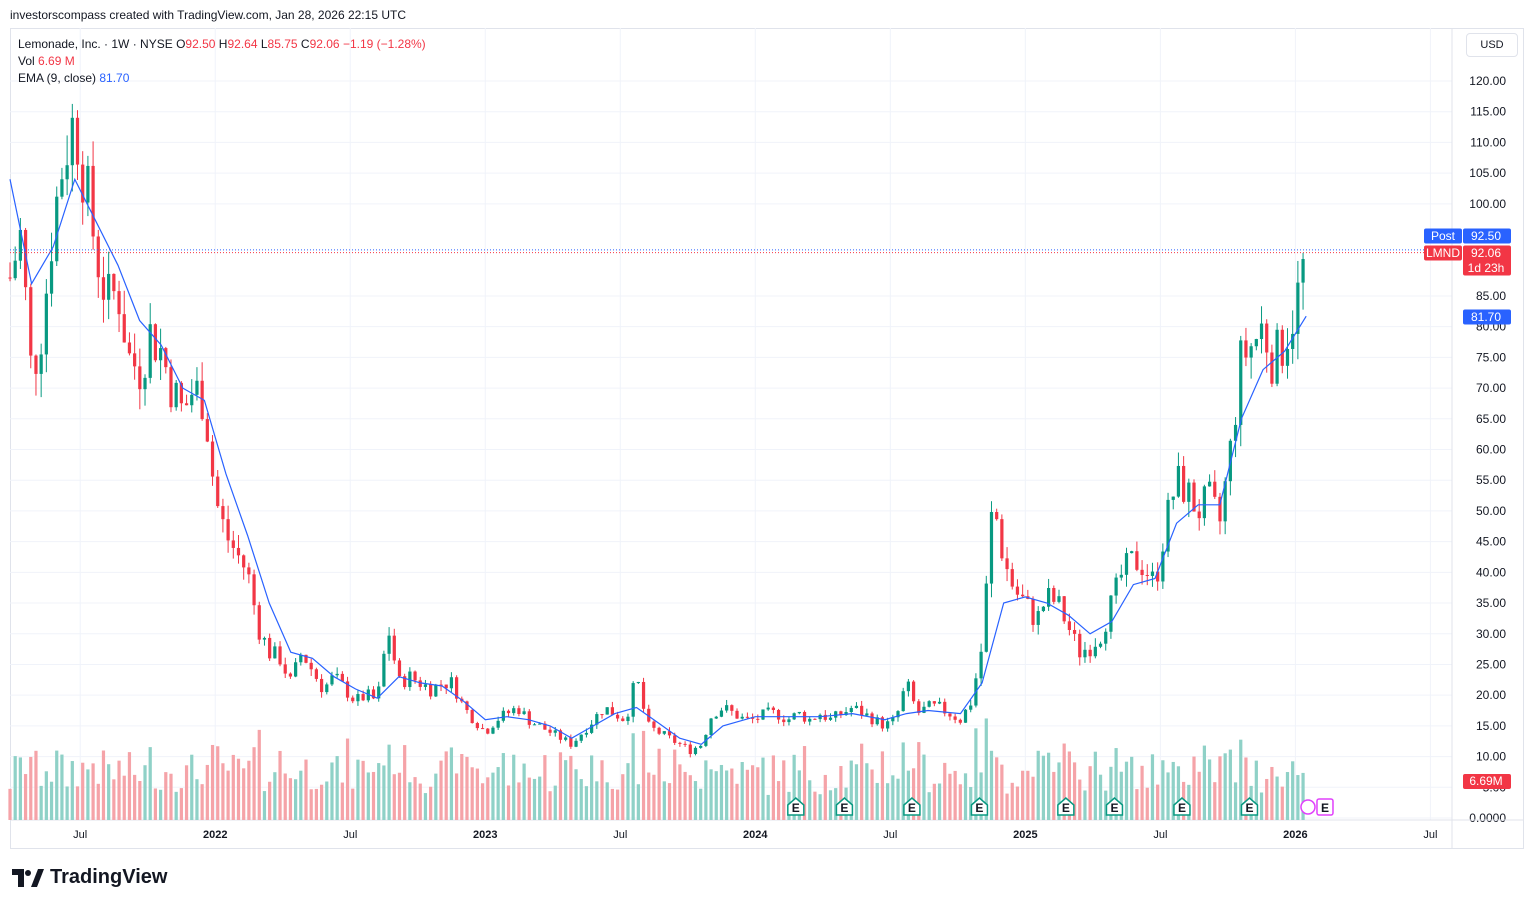  I want to click on last-price-tag-countdown: 1d 23h, so click(1486, 268).